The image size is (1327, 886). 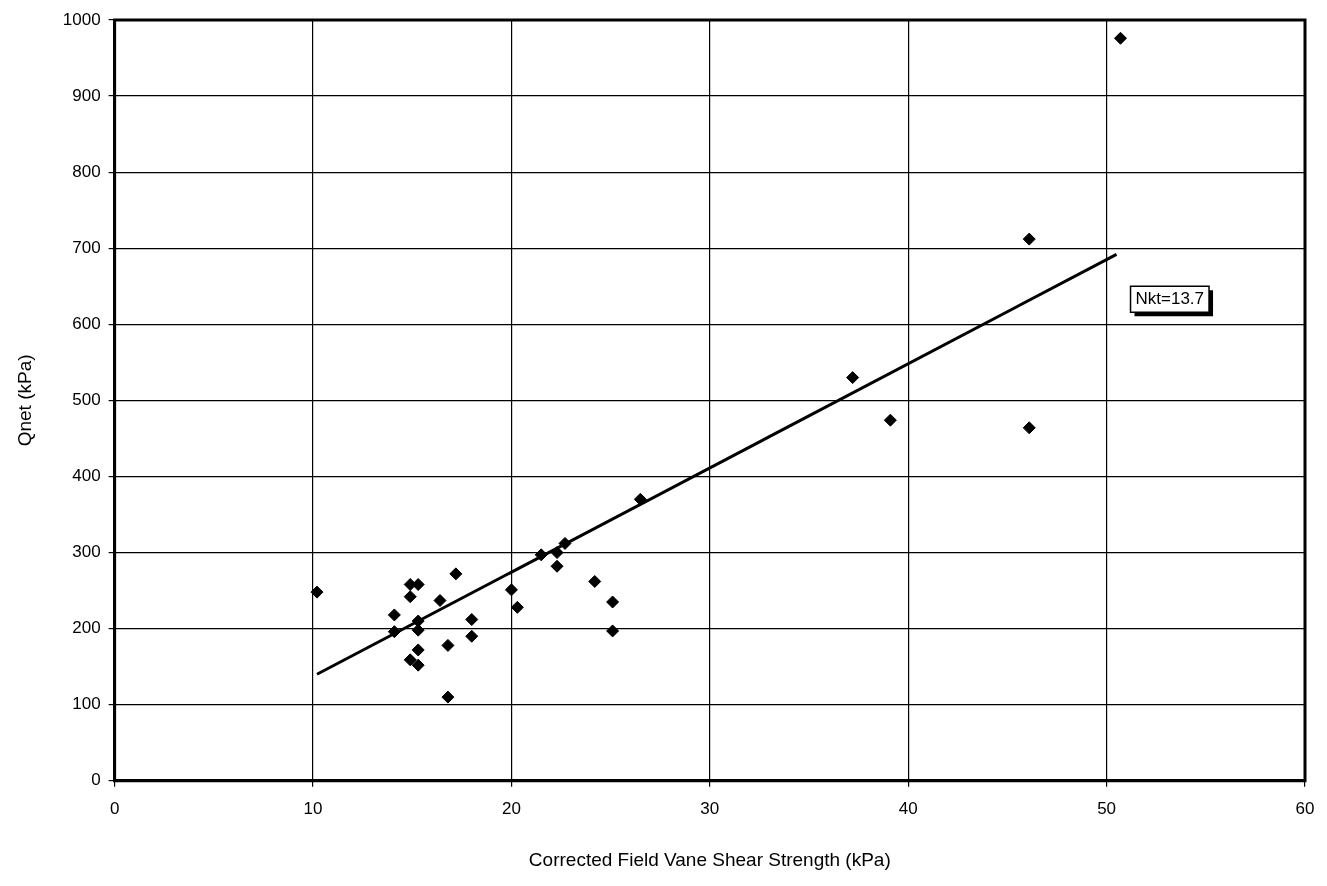 What do you see at coordinates (86, 324) in the screenshot?
I see `y-tick-label: 600` at bounding box center [86, 324].